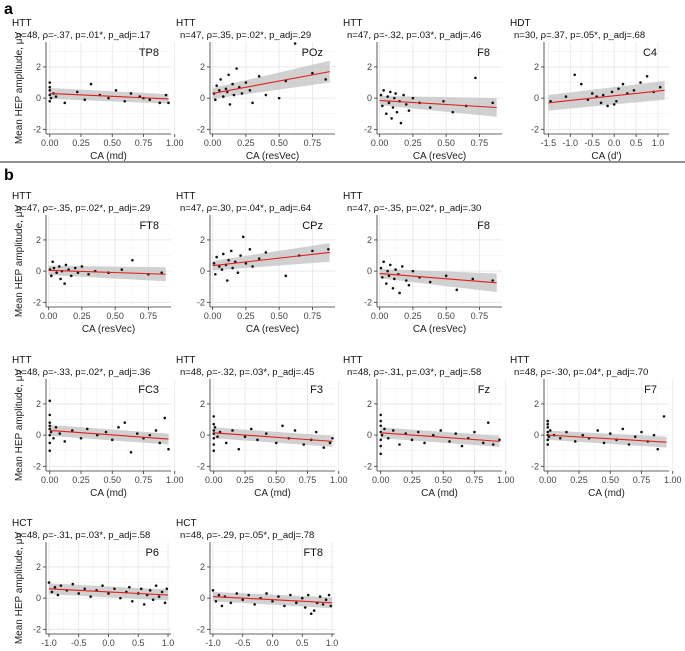 Image resolution: width=685 pixels, height=651 pixels. What do you see at coordinates (579, 35) in the screenshot?
I see `stats-label: n=30, ρ=.37, p=.05*, p_adj=.68` at bounding box center [579, 35].